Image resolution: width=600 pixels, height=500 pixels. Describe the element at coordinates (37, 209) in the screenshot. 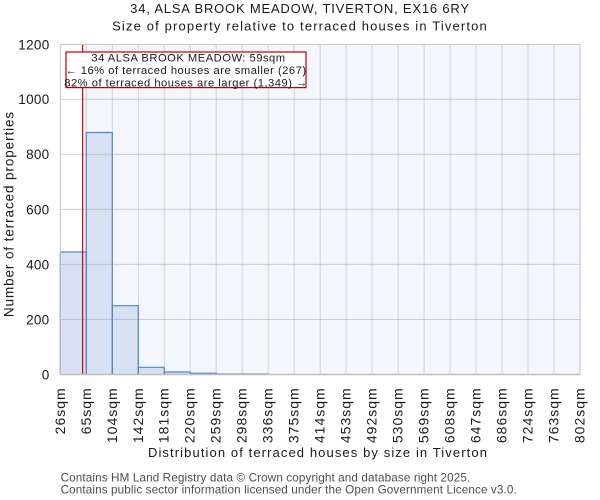

I see `svg-text: 600` at that location.